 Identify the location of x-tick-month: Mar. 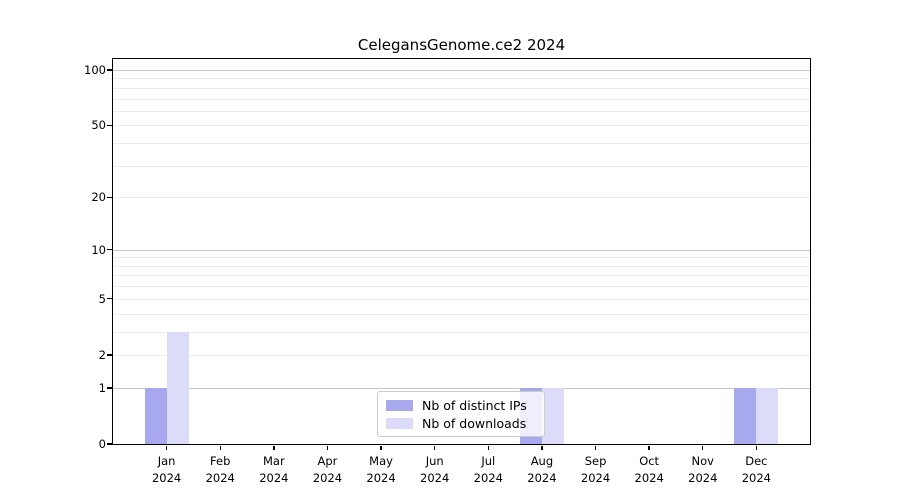
(273, 461).